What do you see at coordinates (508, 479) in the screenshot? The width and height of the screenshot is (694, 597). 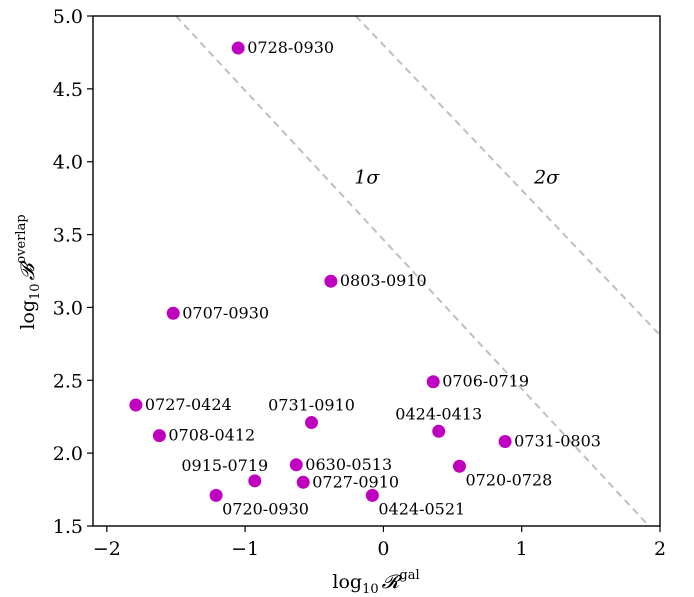 I see `point-label: 0720-0728` at bounding box center [508, 479].